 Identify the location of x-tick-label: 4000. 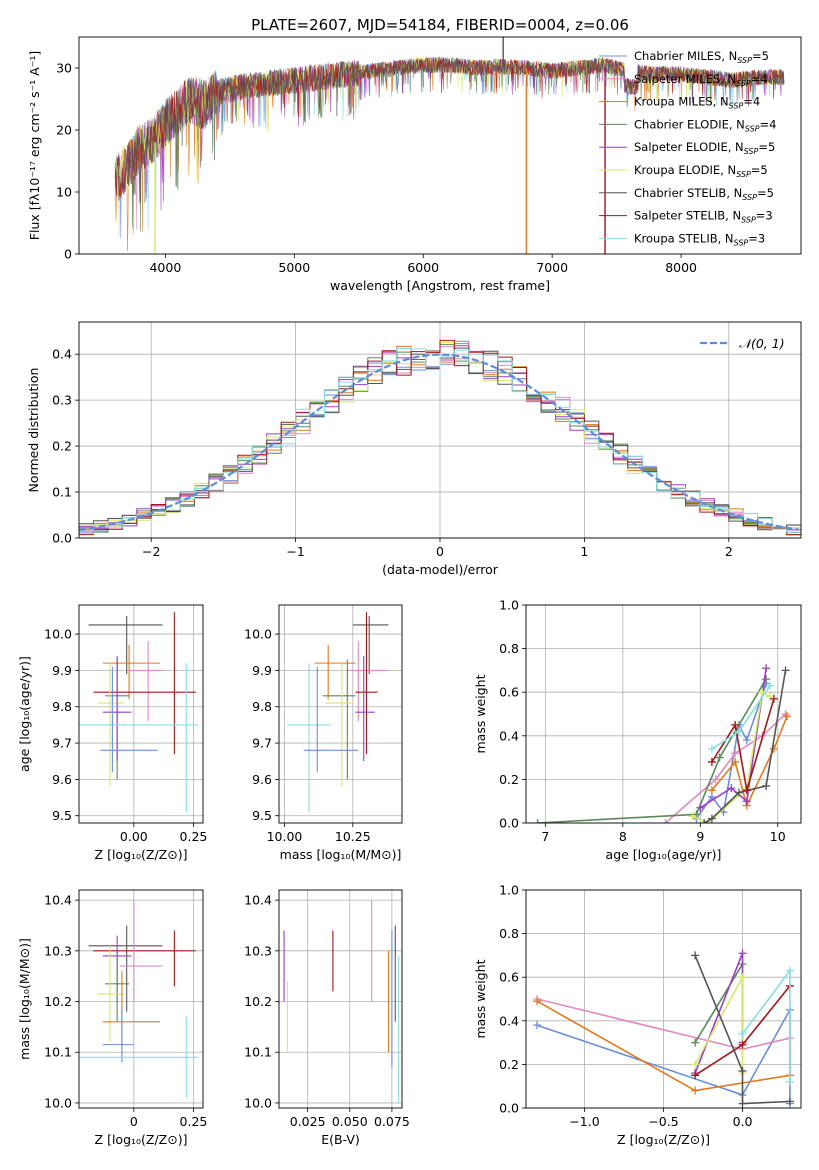
(165, 267).